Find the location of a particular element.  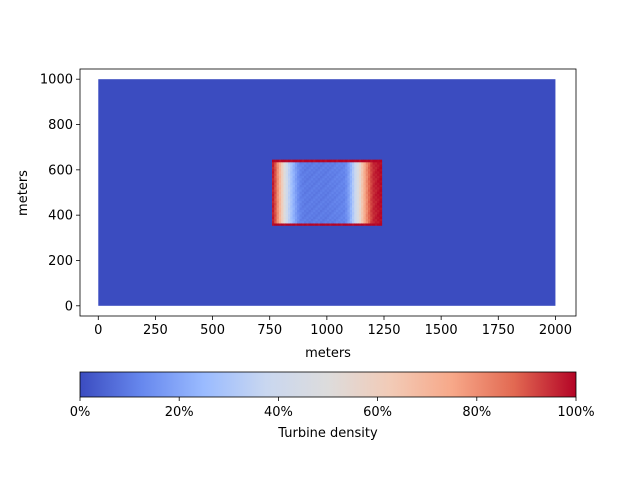

colorbar-gradient is located at coordinates (328, 384).